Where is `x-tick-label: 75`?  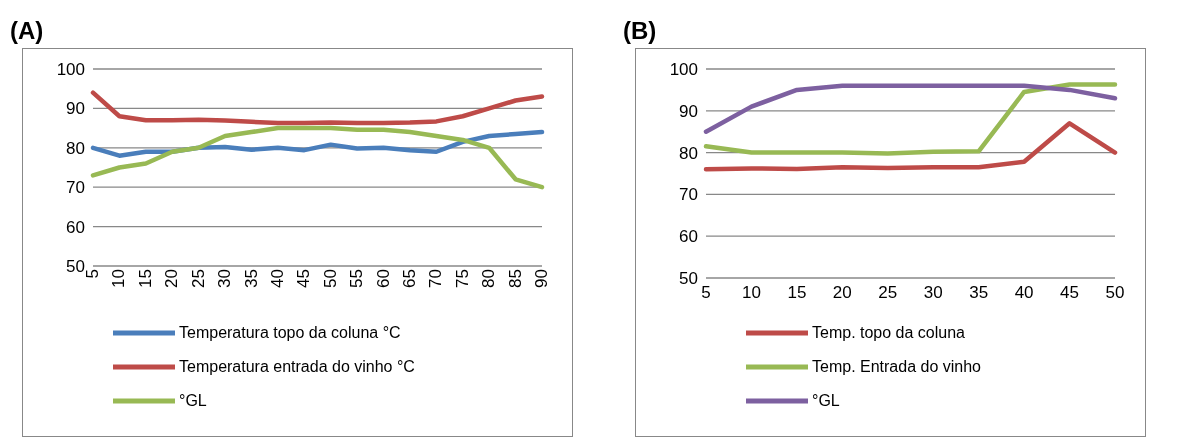 x-tick-label: 75 is located at coordinates (462, 278).